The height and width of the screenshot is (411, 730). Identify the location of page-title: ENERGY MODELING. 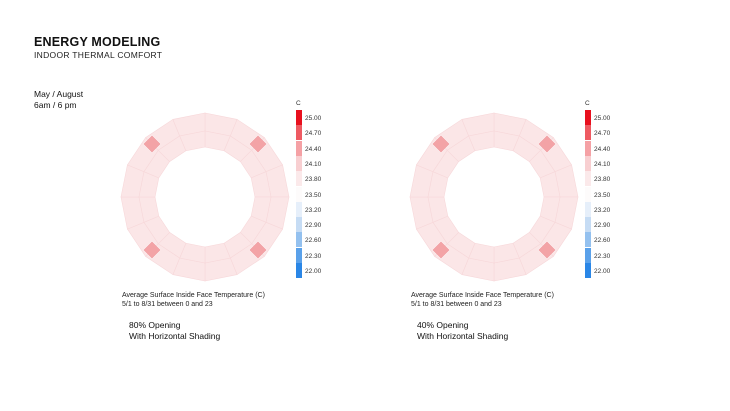
(97, 42).